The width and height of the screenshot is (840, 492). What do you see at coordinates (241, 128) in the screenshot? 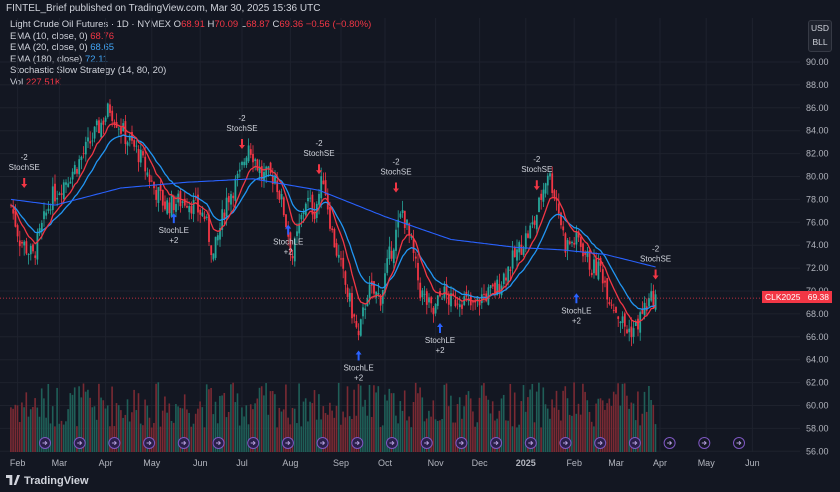
I see `signal-label: StochSE` at bounding box center [241, 128].